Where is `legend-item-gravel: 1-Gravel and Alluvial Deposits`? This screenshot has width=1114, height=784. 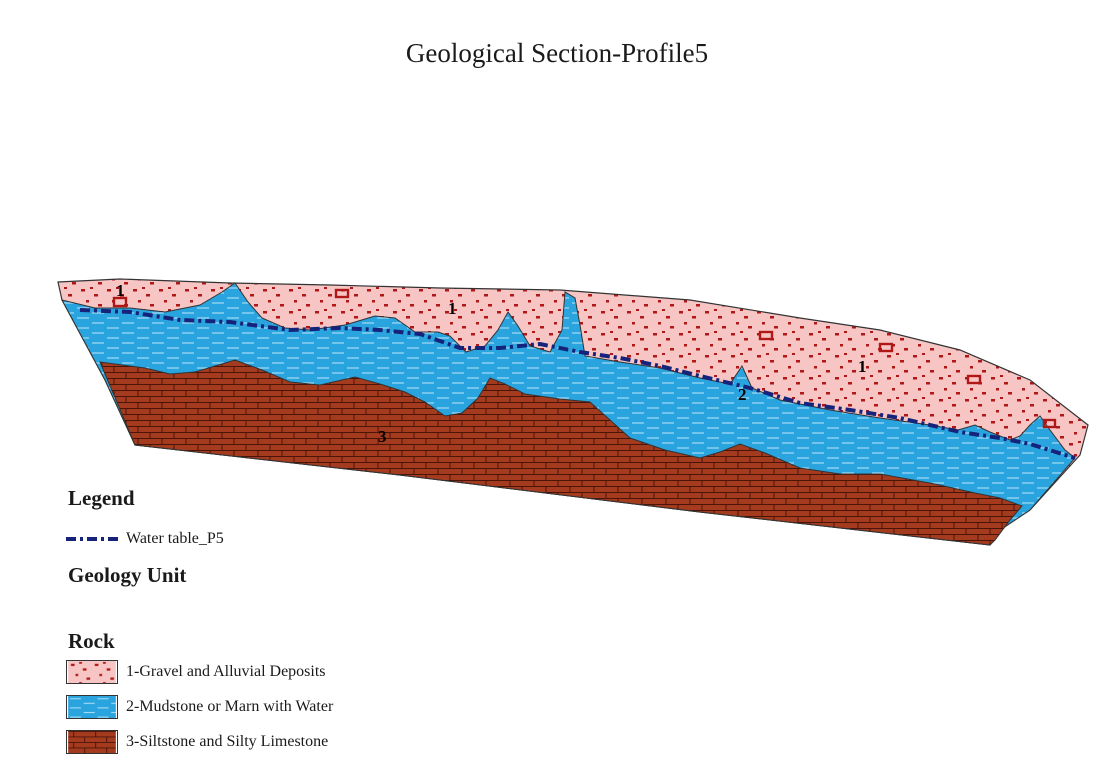 legend-item-gravel: 1-Gravel and Alluvial Deposits is located at coordinates (196, 672).